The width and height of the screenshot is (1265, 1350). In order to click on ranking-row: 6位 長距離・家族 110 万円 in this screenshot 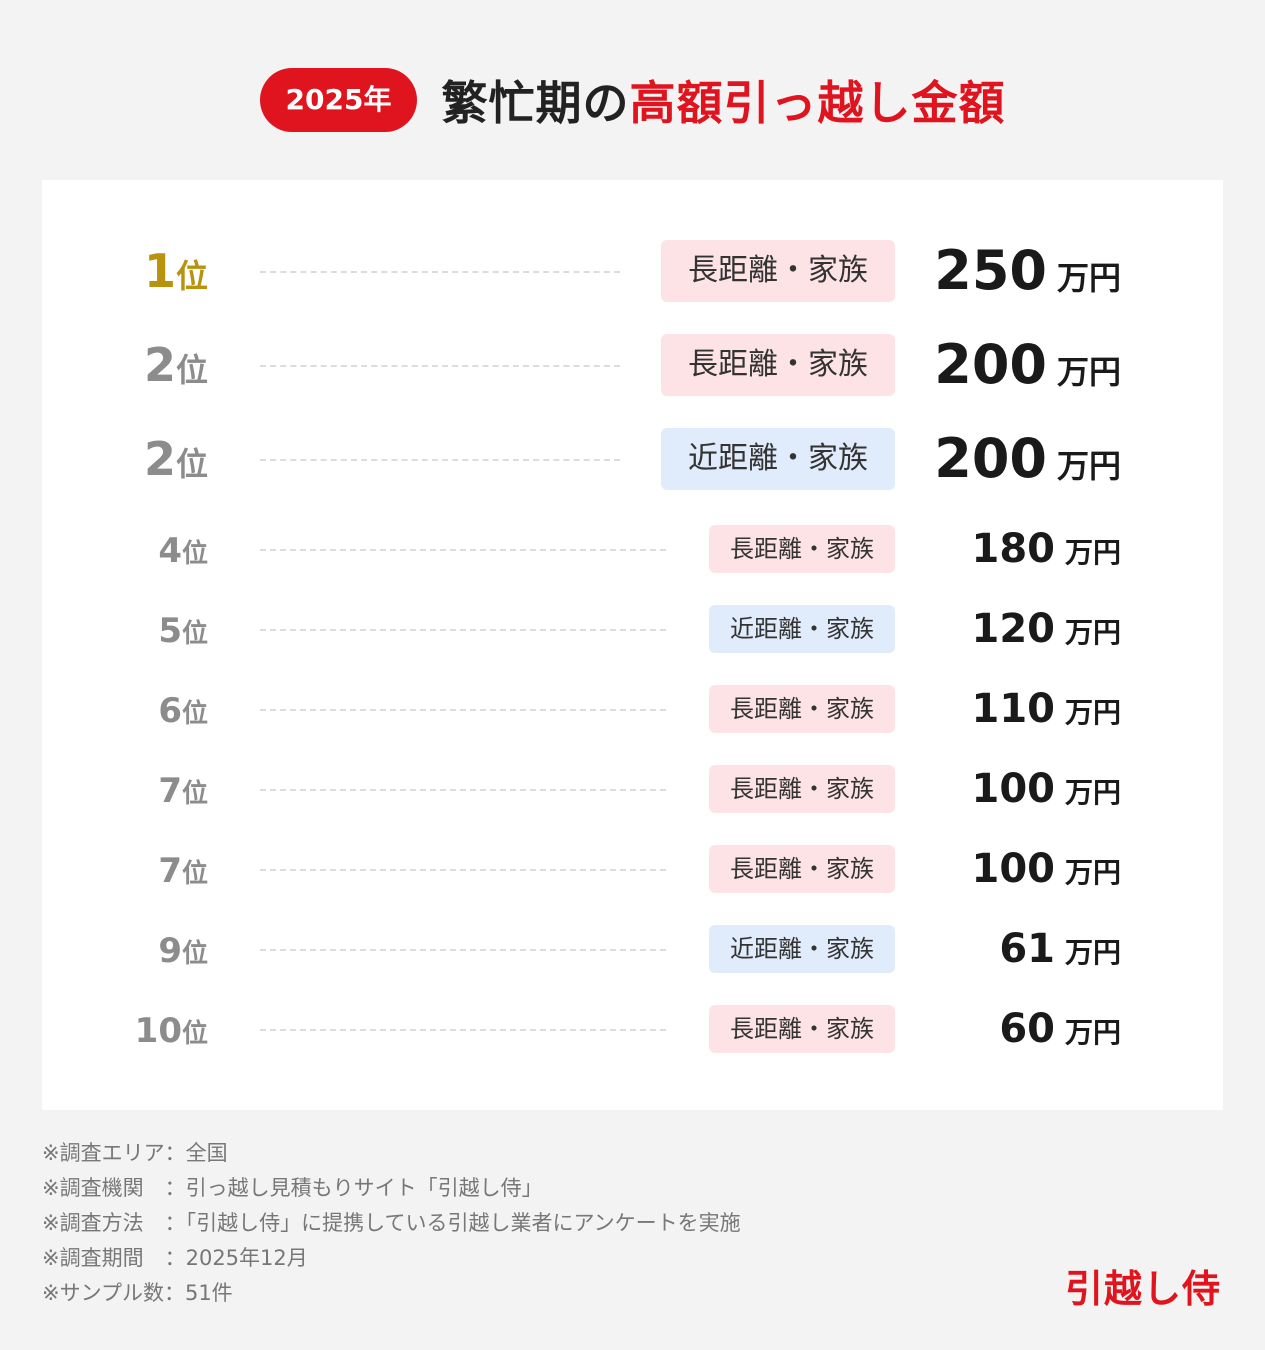, I will do `click(632, 709)`.